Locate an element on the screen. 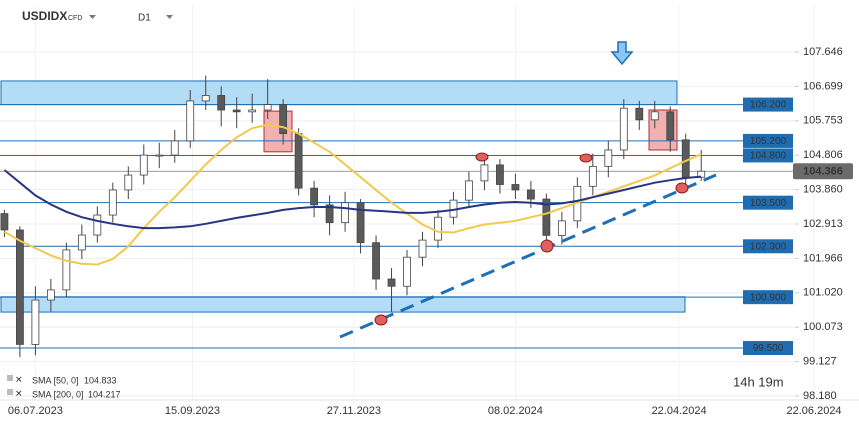 This screenshot has height=427, width=859. legend-name: SMA [50, 0] is located at coordinates (55, 380).